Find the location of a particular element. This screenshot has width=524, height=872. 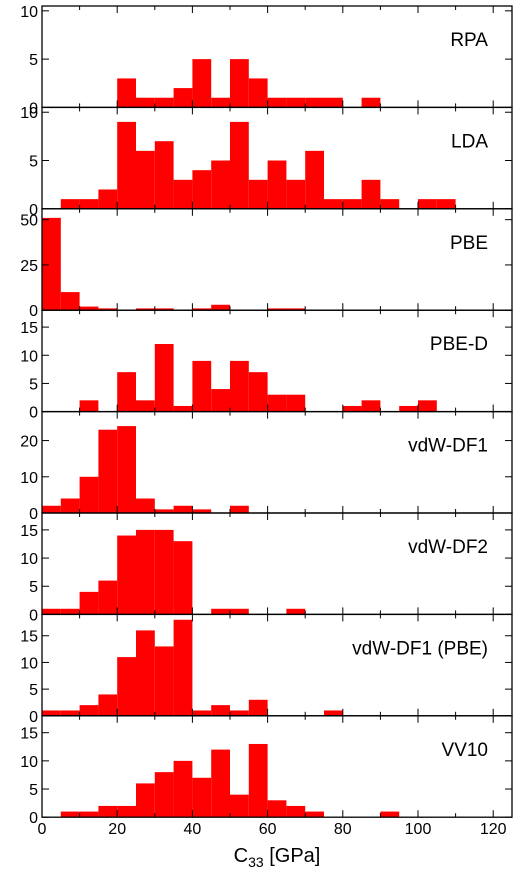

panel-label: vdW-DF2 is located at coordinates (448, 547).